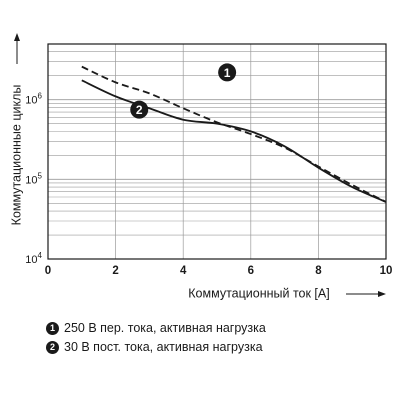 This screenshot has height=400, width=400. Describe the element at coordinates (52, 347) in the screenshot. I see `legend-marker-2: 2` at that location.